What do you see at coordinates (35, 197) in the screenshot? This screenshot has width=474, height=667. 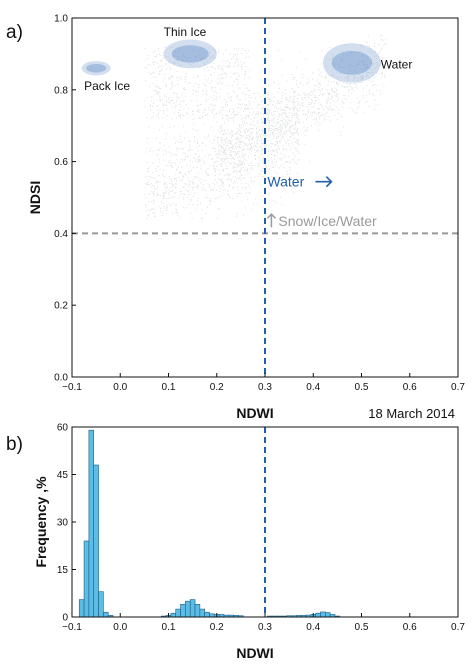 I see `y-axis-label: NDSI` at bounding box center [35, 197].